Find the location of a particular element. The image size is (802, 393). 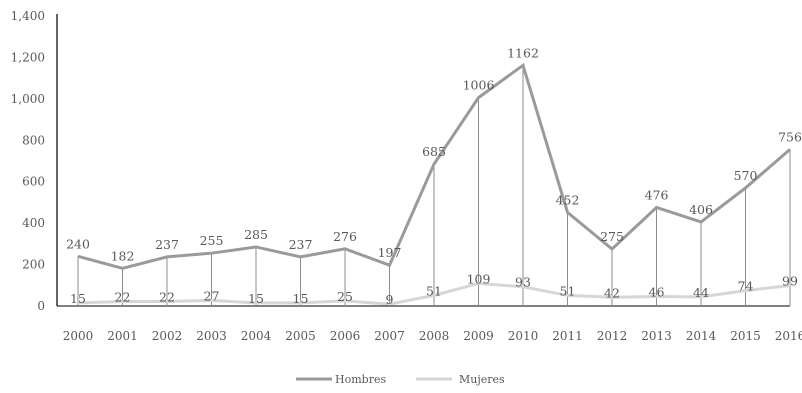

data-label-mujeres: 9 is located at coordinates (390, 299).